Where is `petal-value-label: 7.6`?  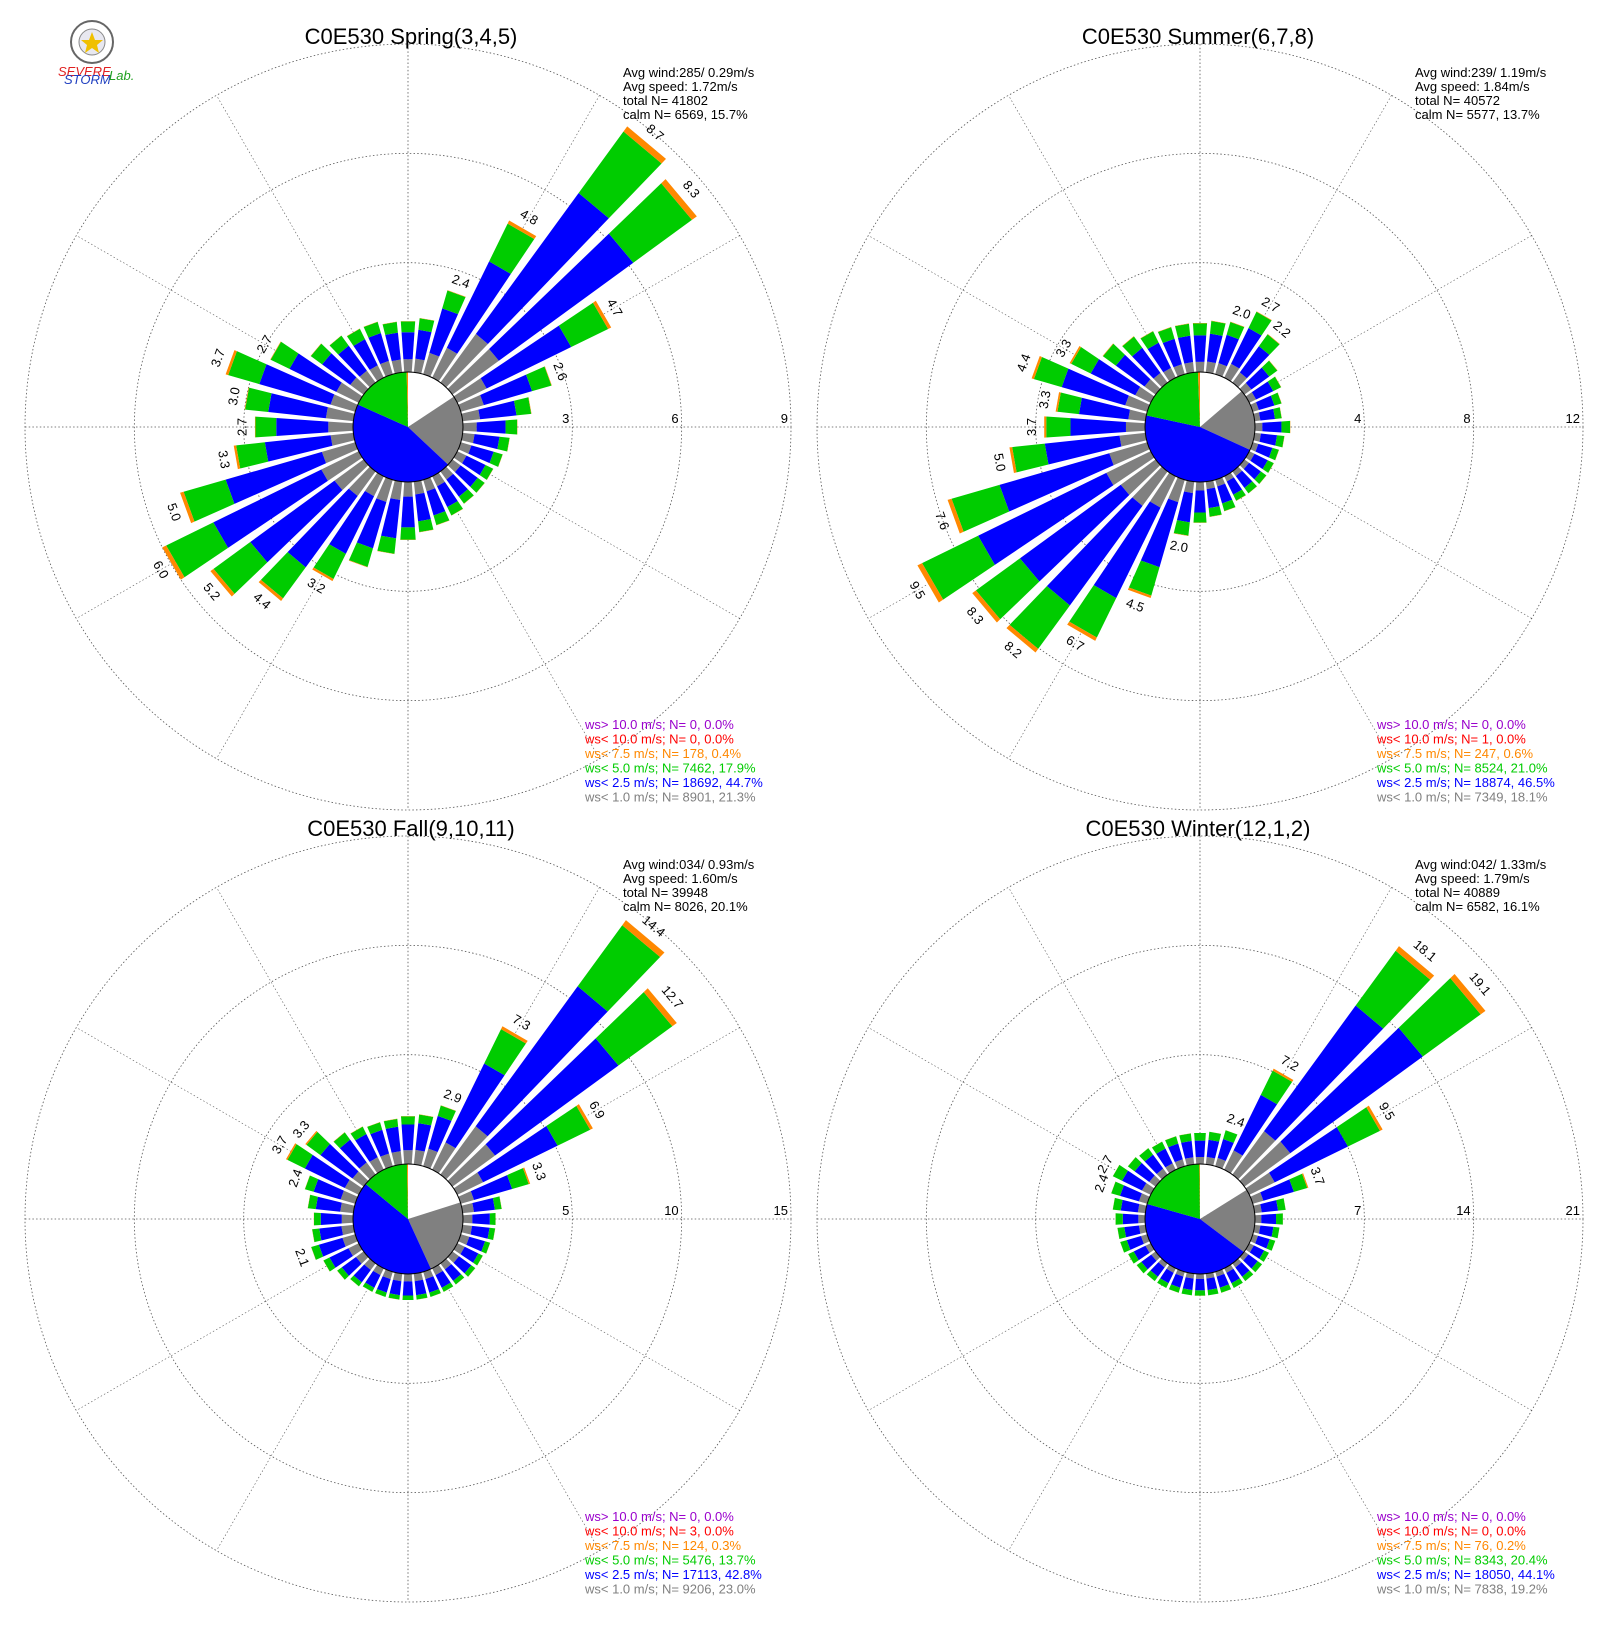
petal-value-label: 7.6 is located at coordinates (942, 521).